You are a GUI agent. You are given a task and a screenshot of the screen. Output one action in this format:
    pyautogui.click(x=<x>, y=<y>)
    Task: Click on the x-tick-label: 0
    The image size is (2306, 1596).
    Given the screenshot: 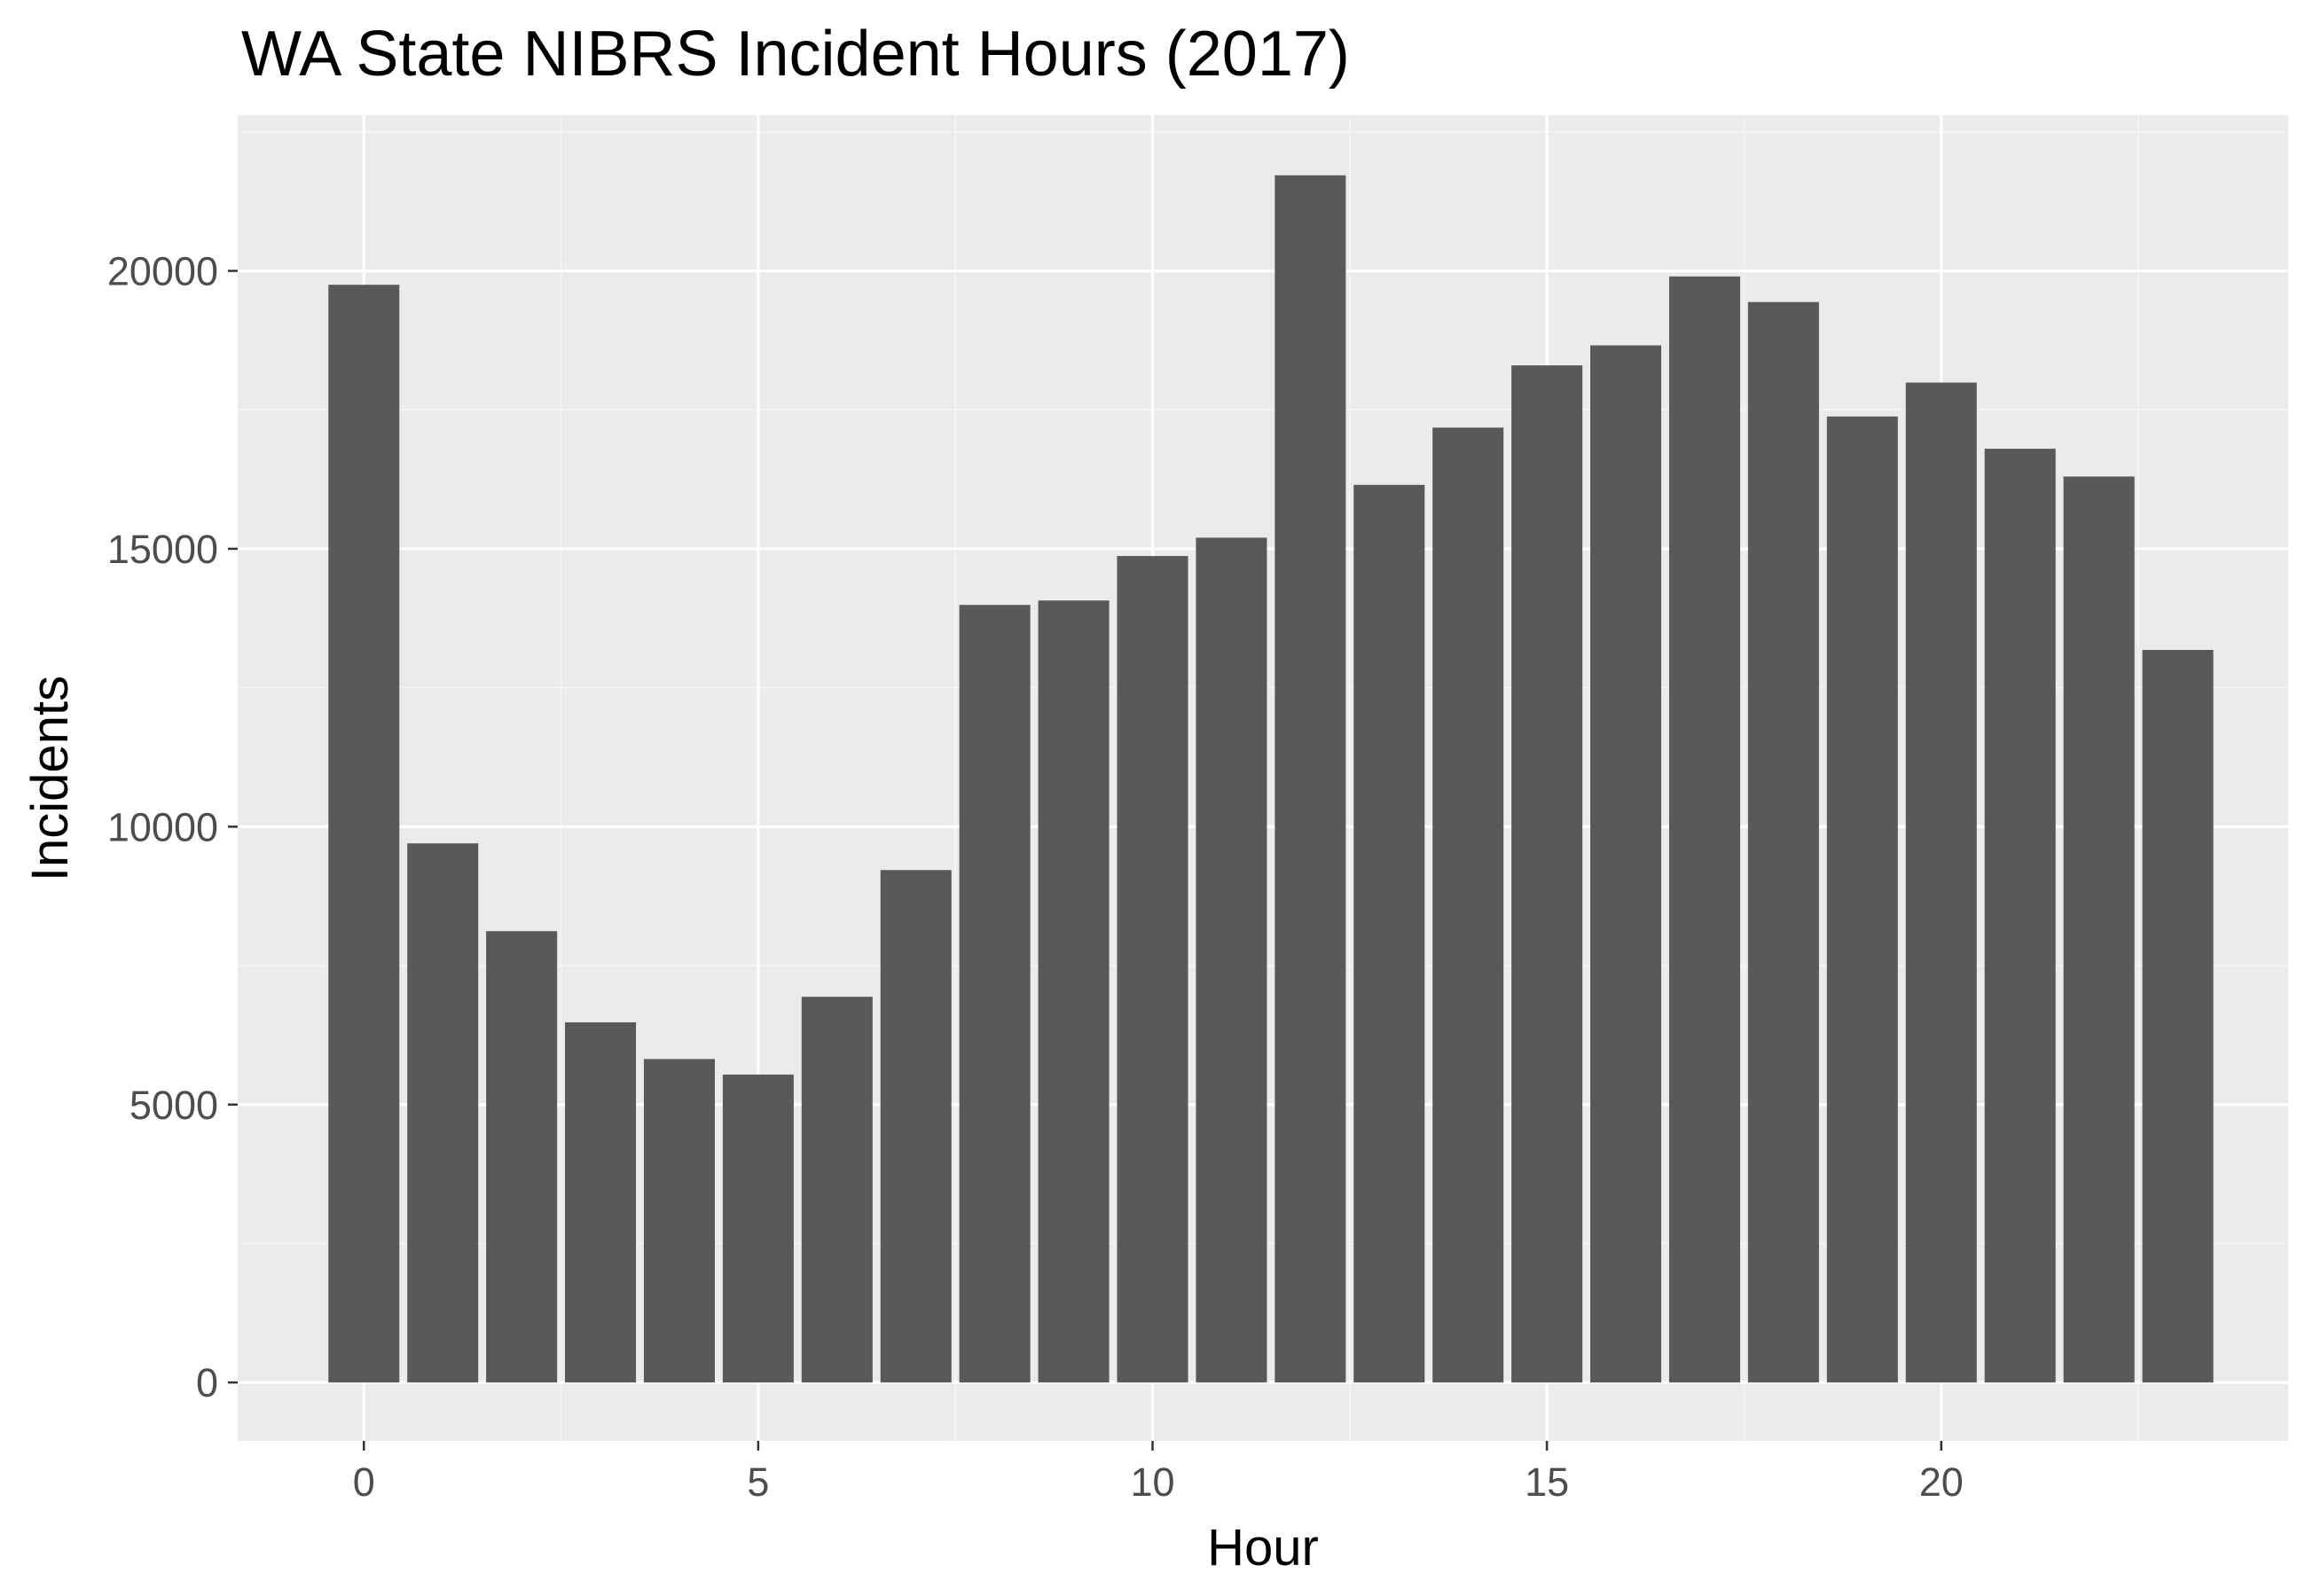 What is the action you would take?
    pyautogui.click(x=364, y=1482)
    